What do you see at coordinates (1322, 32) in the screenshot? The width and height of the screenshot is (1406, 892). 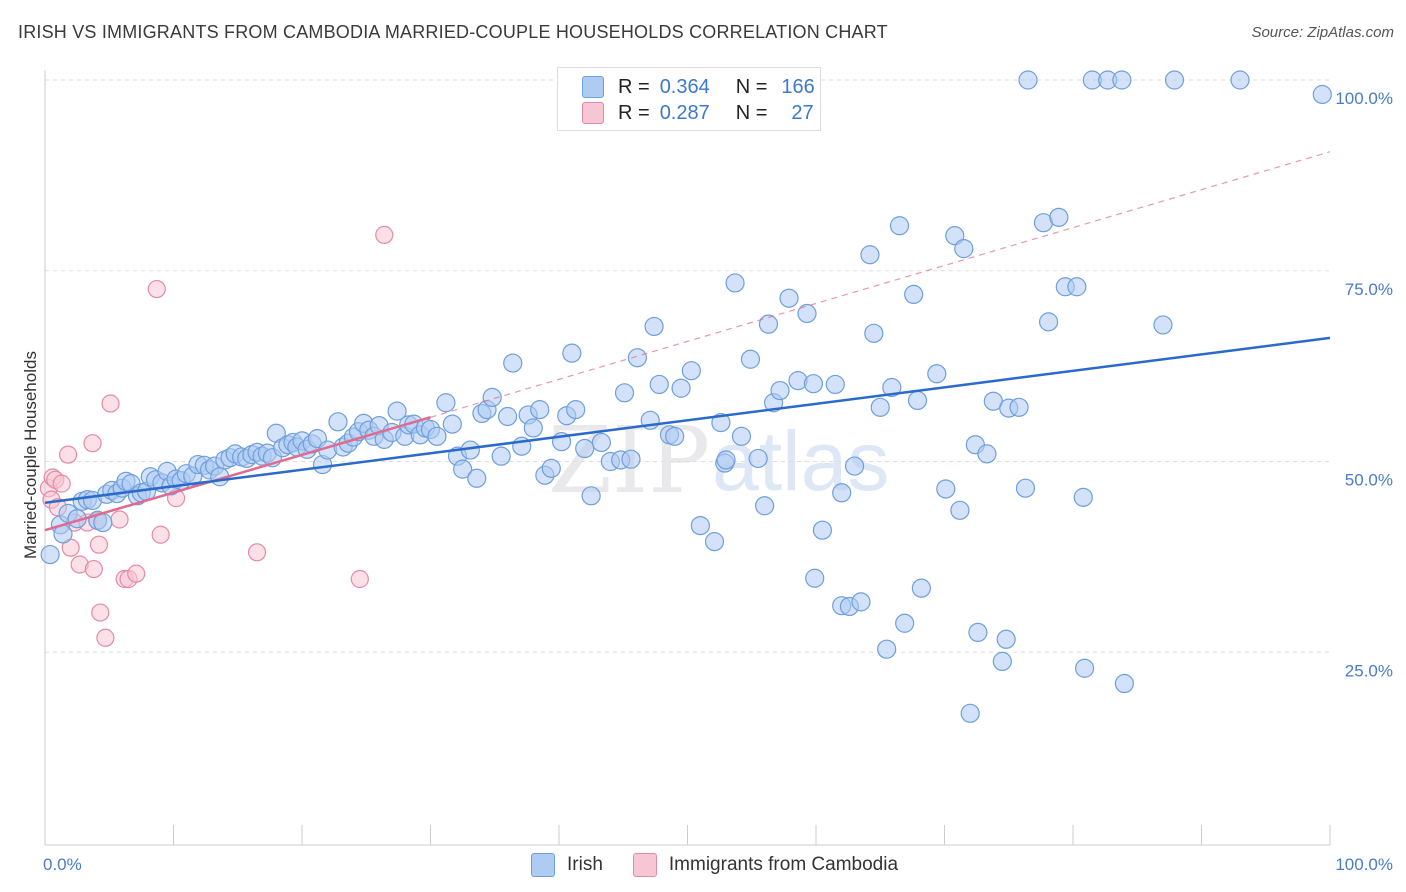 I see `source-credit: Source: ZipAtlas.com` at bounding box center [1322, 32].